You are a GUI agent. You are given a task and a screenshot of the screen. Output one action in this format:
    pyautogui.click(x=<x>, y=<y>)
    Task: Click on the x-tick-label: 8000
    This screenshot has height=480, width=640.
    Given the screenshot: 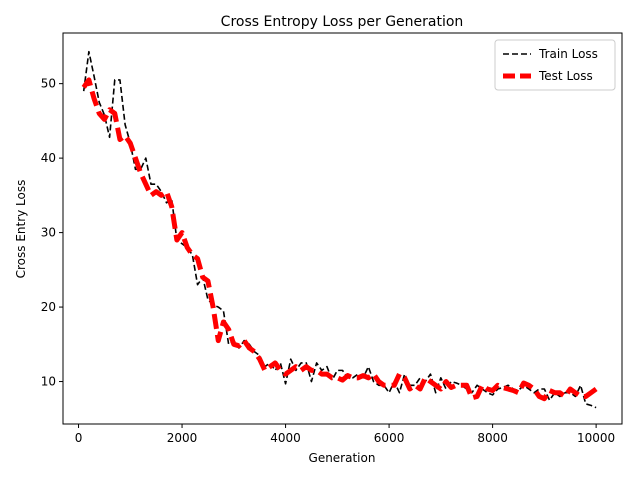 What is the action you would take?
    pyautogui.click(x=492, y=438)
    